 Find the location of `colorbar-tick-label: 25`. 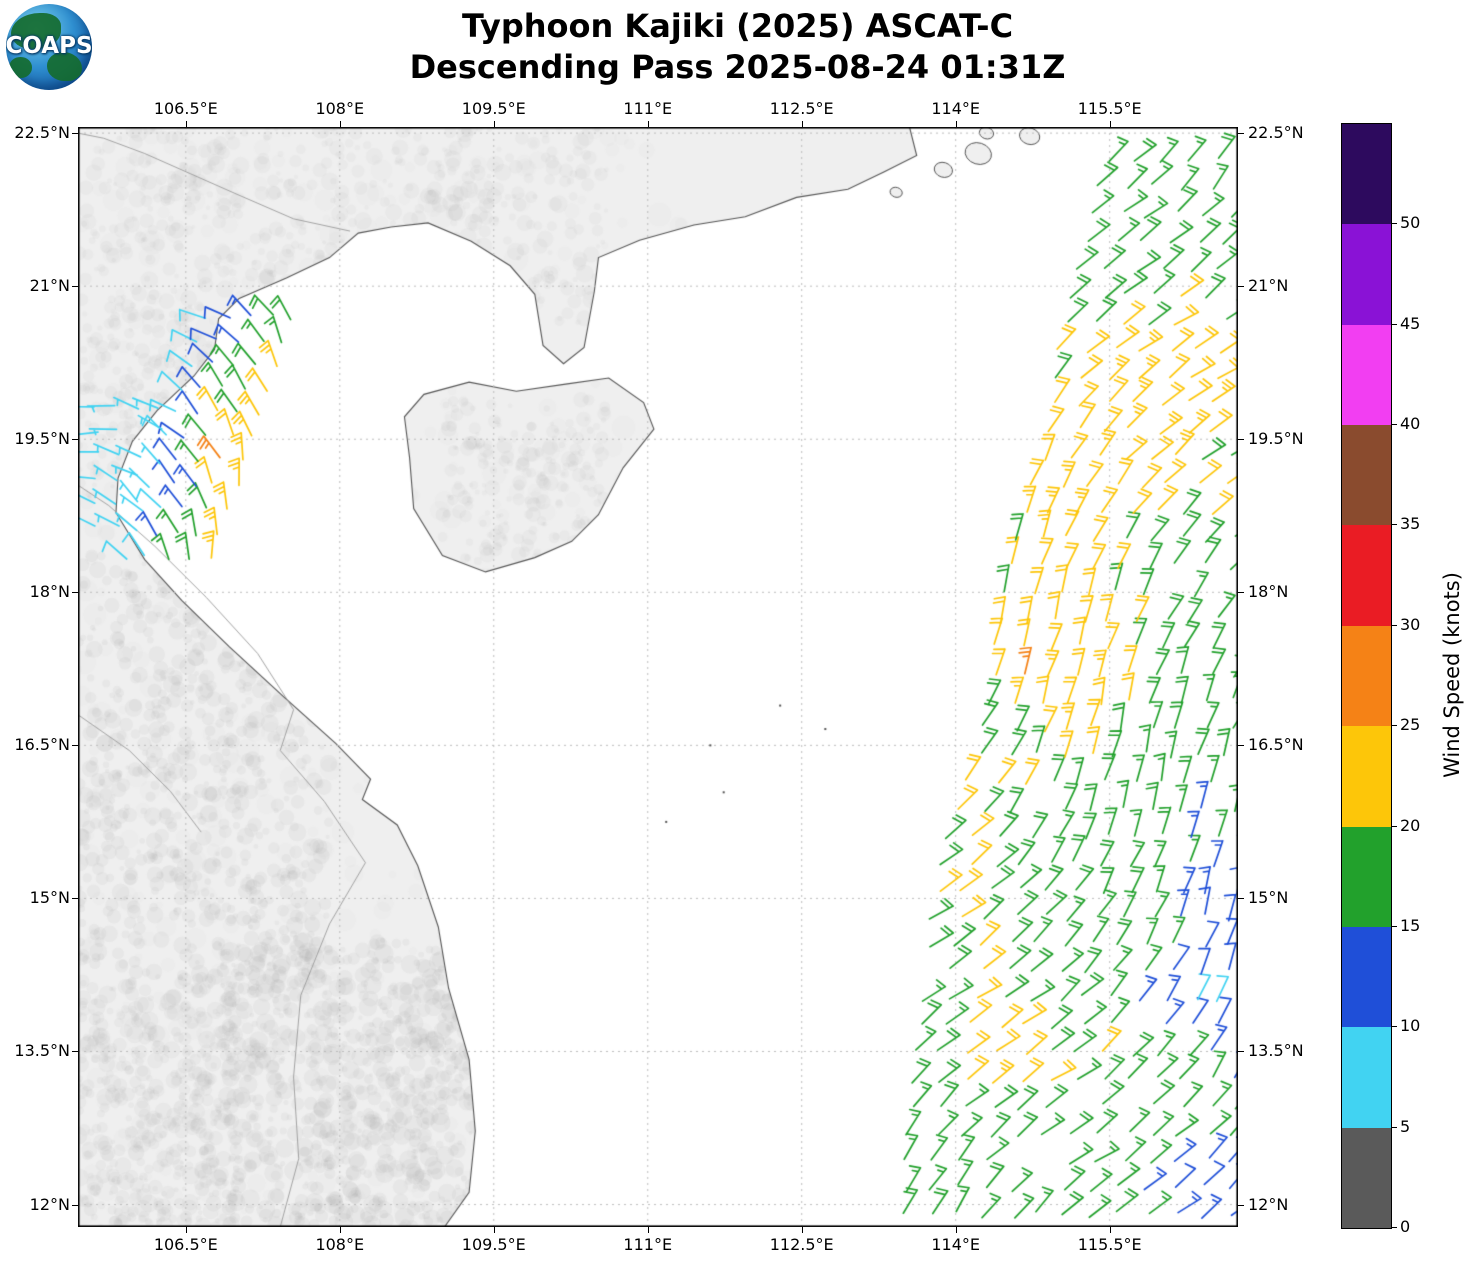

colorbar-tick-label: 25 is located at coordinates (1410, 725).